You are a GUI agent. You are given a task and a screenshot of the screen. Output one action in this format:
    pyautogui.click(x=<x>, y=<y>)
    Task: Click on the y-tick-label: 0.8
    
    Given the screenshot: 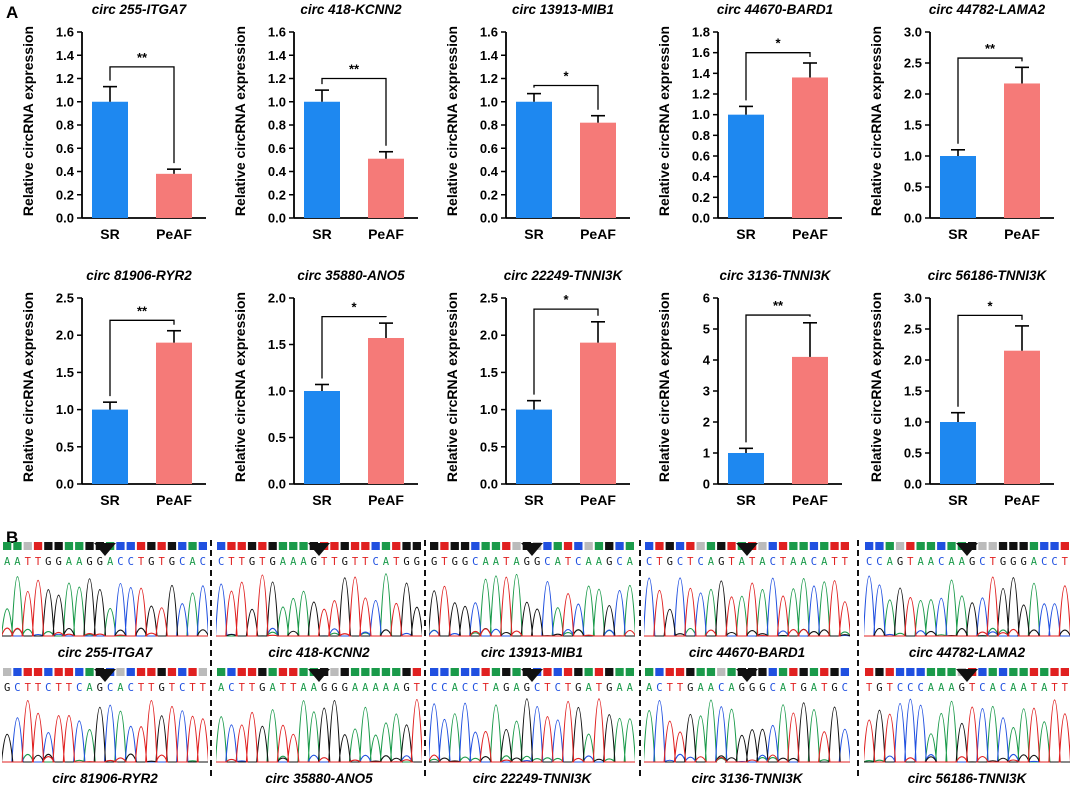 What is the action you would take?
    pyautogui.click(x=489, y=125)
    